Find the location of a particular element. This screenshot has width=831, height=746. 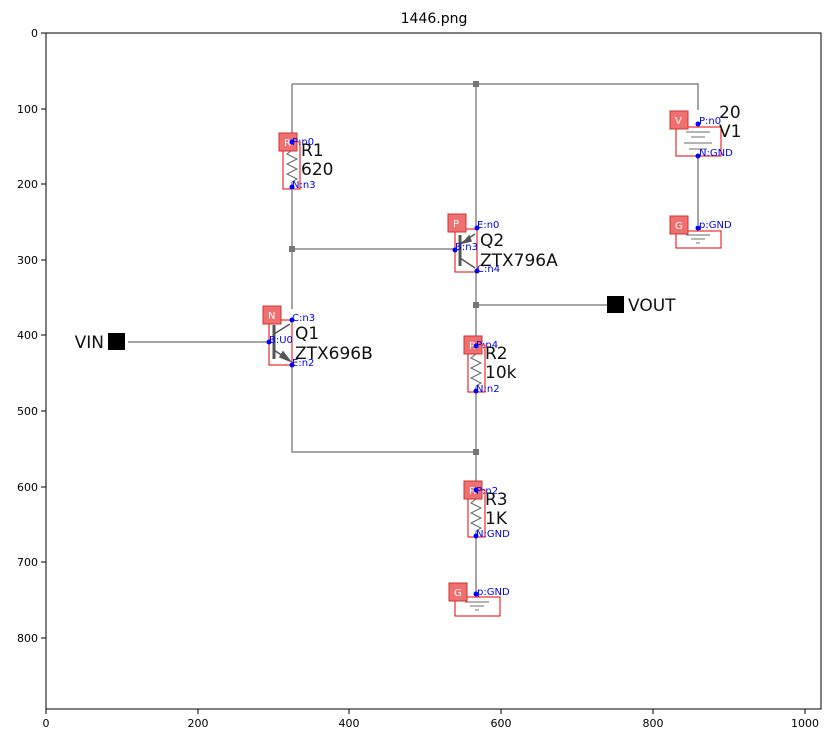

r2-tag is located at coordinates (473, 345).